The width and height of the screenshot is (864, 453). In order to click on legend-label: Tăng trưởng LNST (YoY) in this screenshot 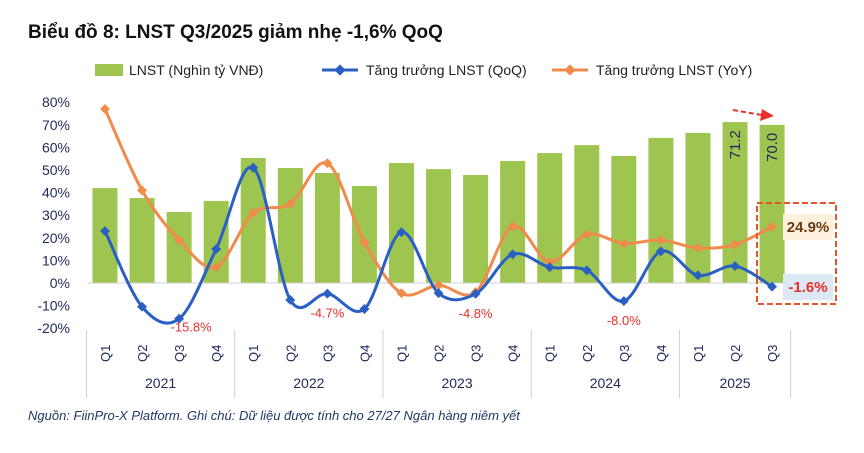, I will do `click(674, 70)`.